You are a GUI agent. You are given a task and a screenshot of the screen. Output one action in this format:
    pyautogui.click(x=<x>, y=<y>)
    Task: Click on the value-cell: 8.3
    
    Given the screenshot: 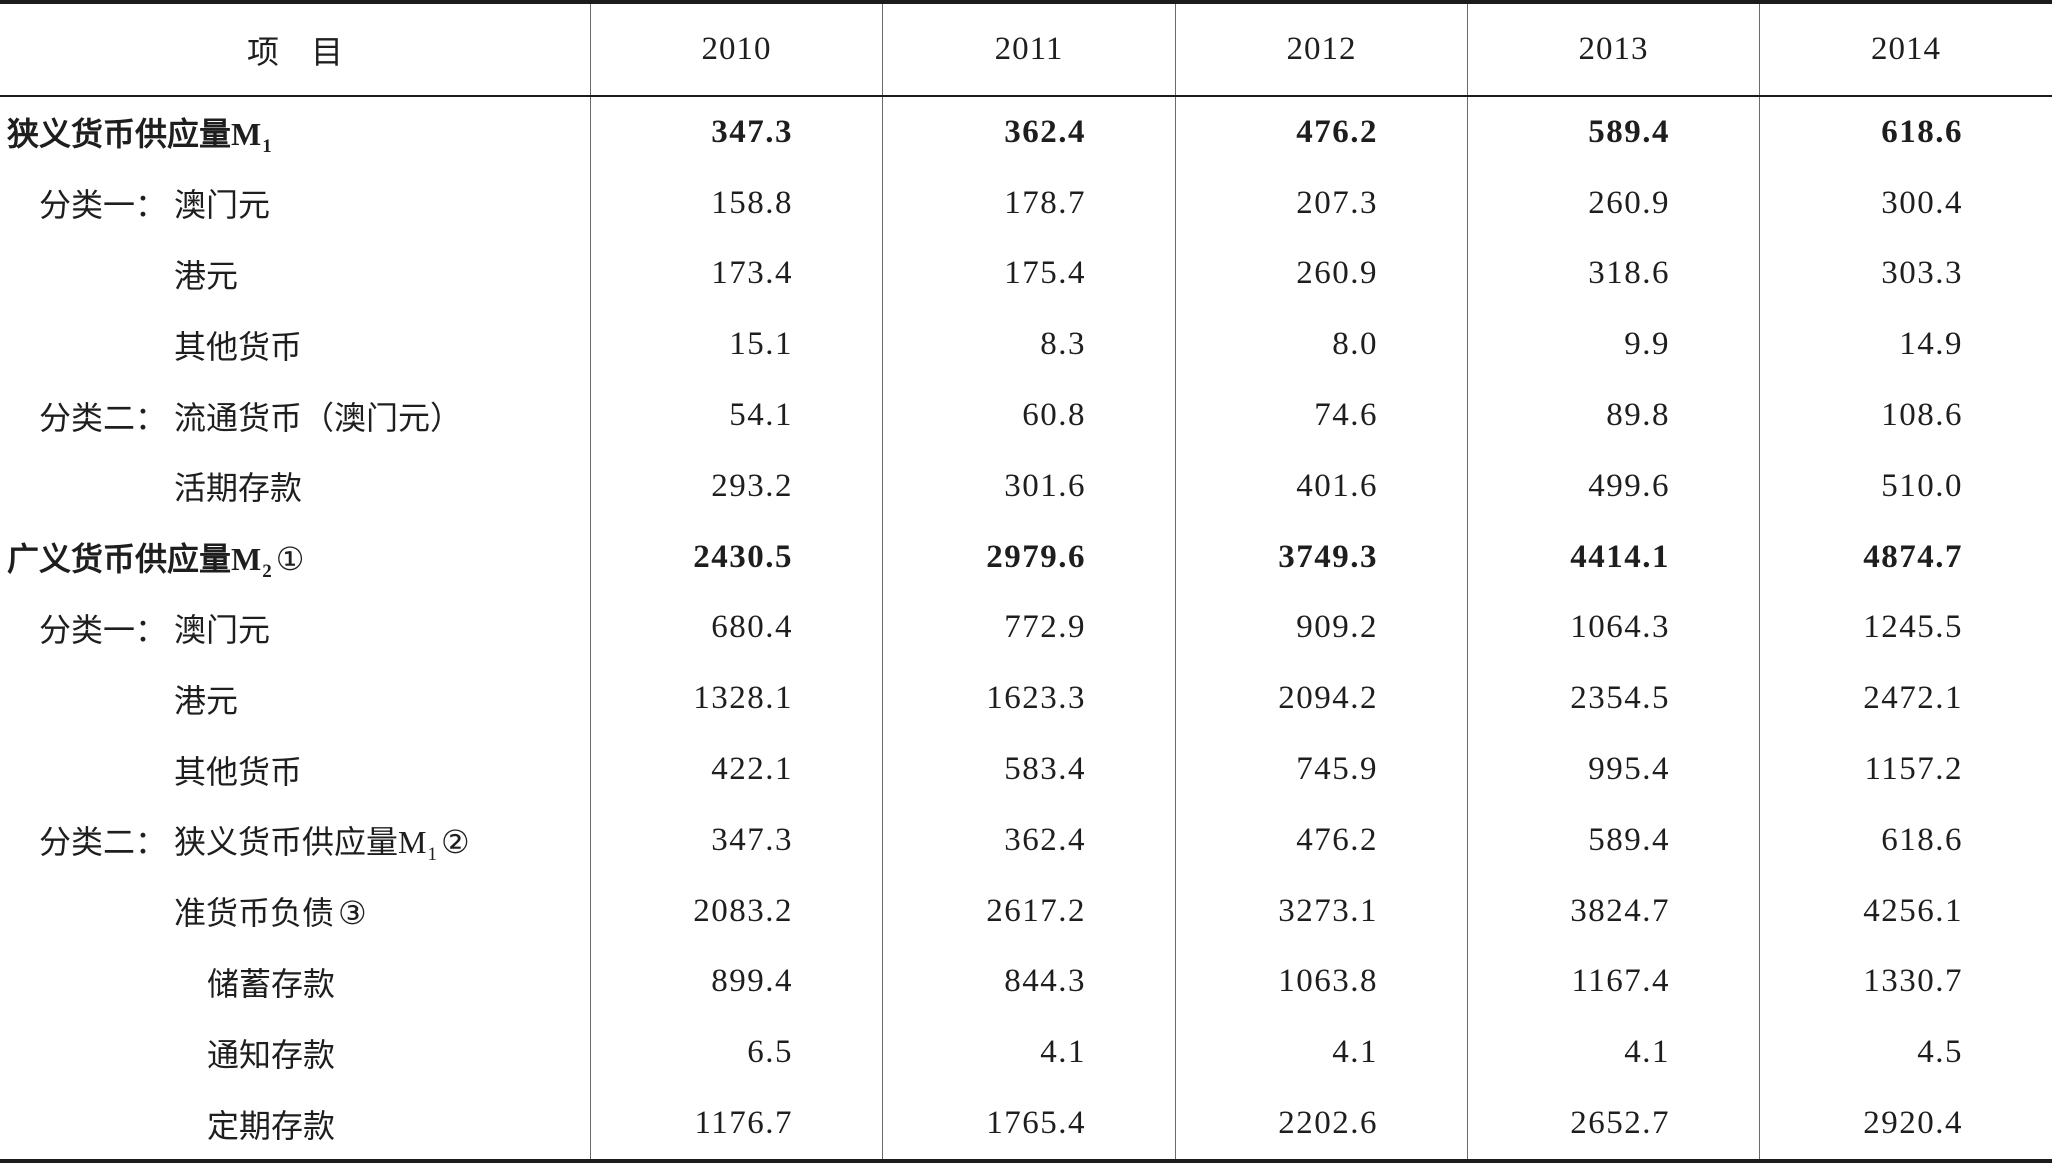 What is the action you would take?
    pyautogui.click(x=1028, y=345)
    